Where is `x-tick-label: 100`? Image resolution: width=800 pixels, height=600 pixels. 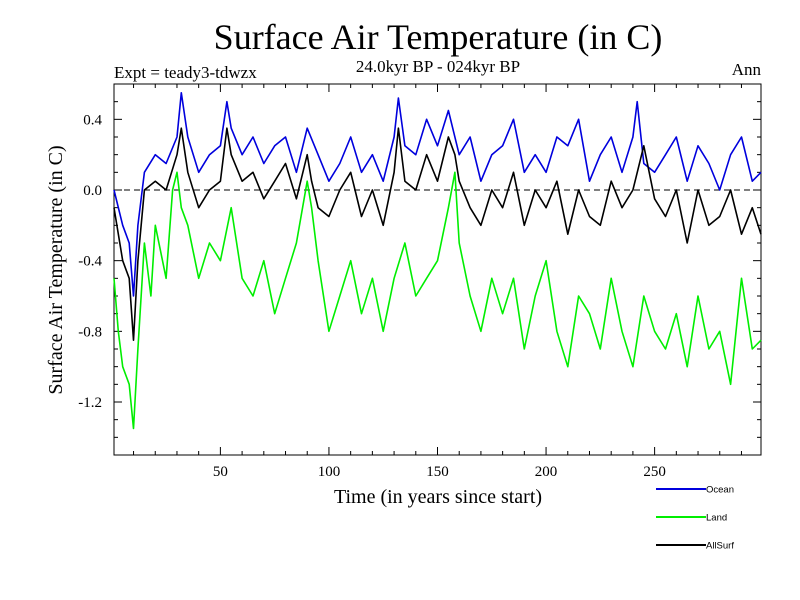
x-tick-label: 100 is located at coordinates (329, 472).